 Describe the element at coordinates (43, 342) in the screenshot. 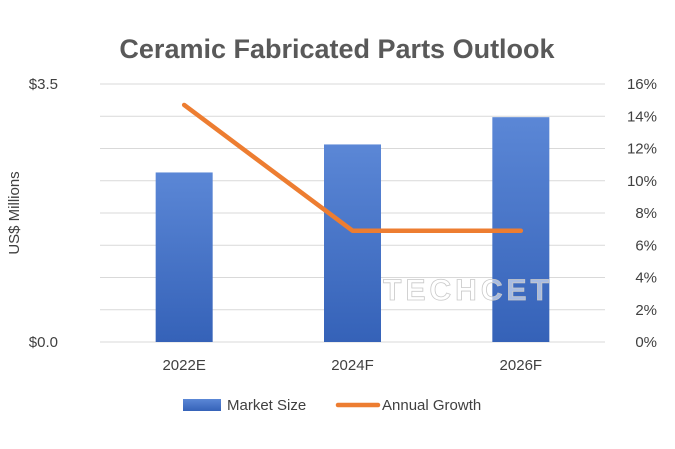

I see `y-tick-label: $0.0` at that location.